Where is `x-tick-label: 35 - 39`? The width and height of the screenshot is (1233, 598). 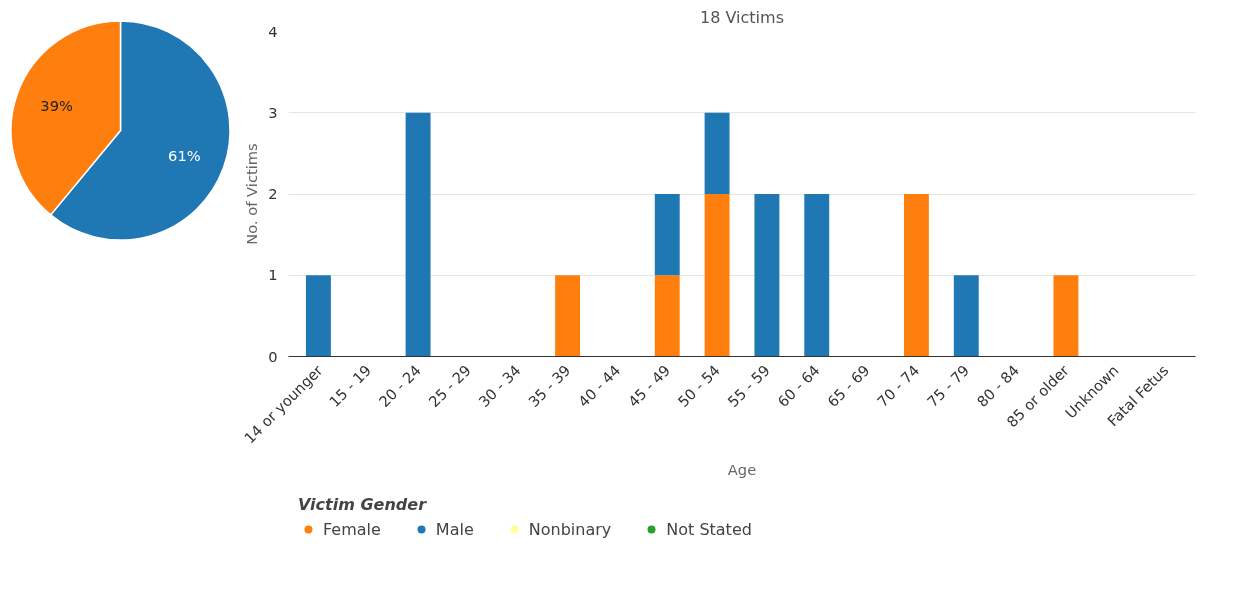
x-tick-label: 35 - 39 is located at coordinates (549, 386).